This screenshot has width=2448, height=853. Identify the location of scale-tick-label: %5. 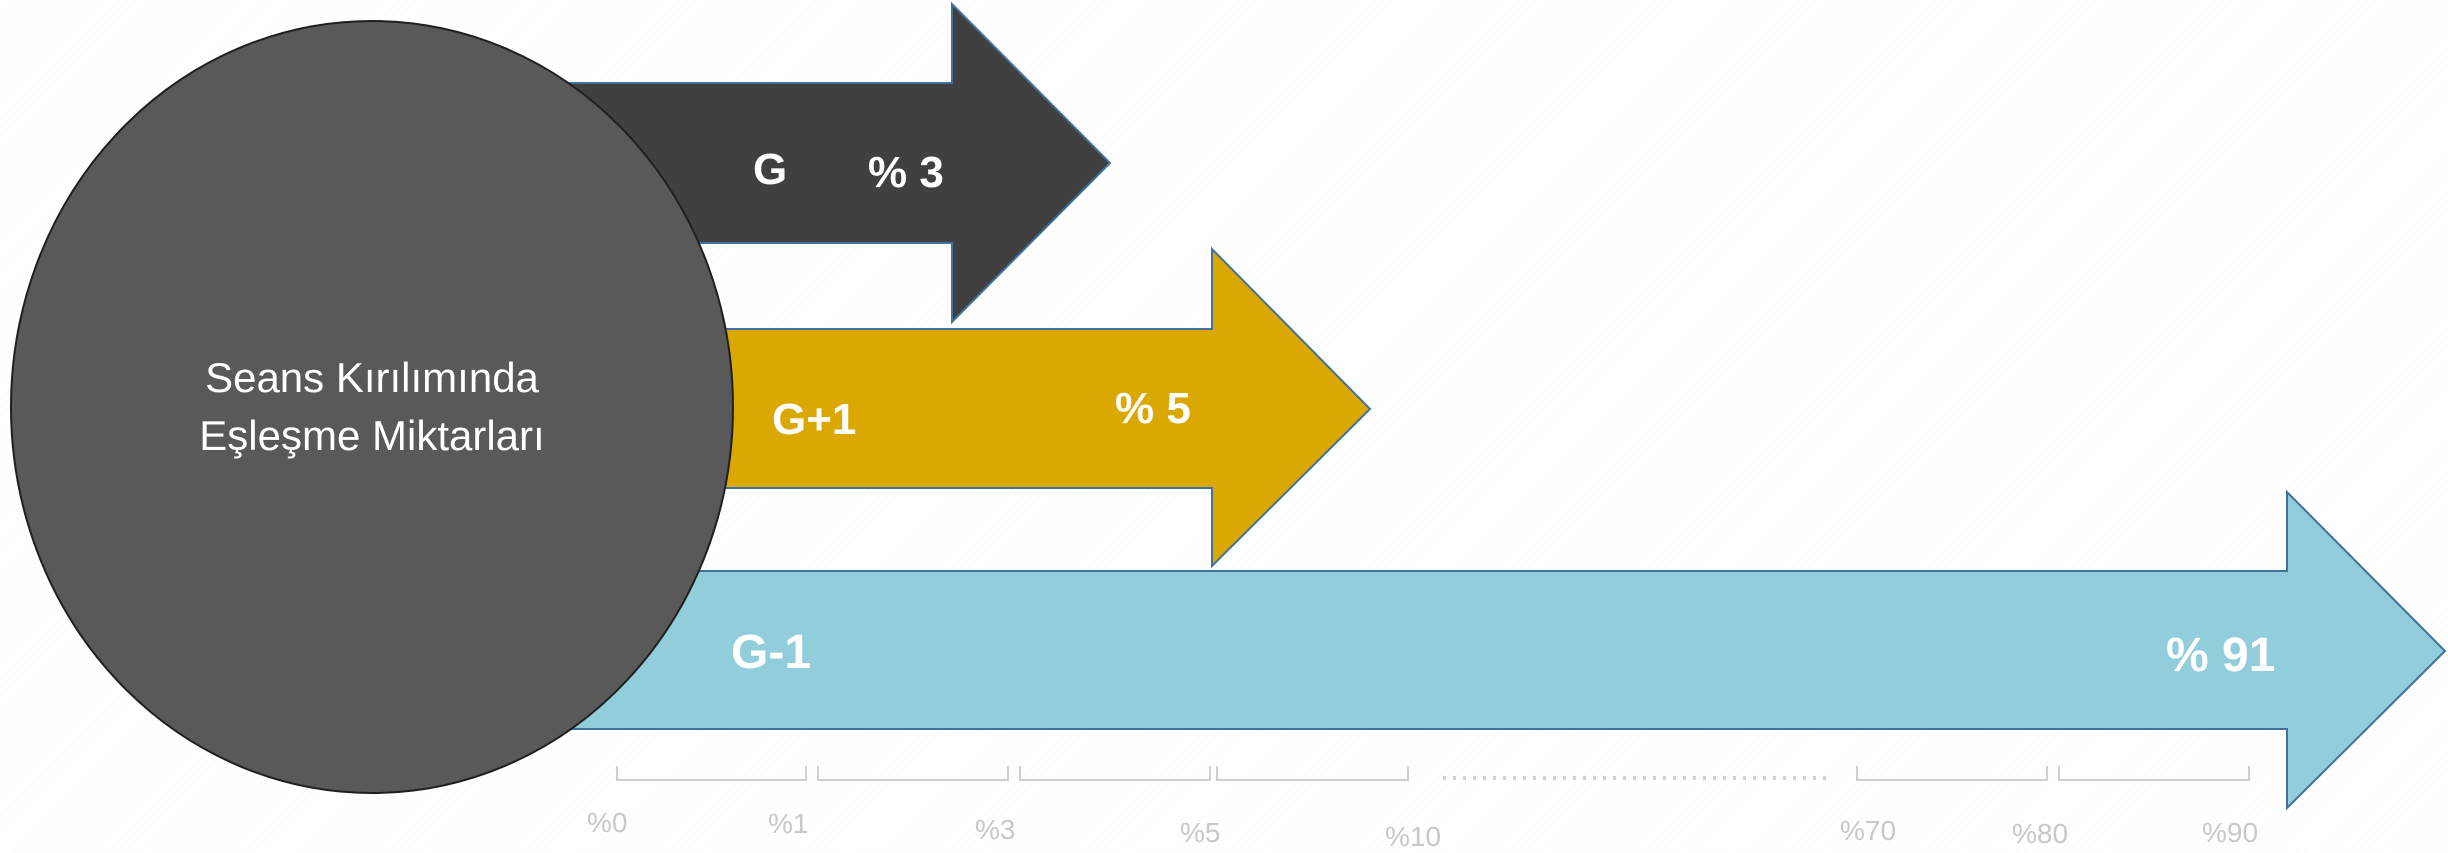
(1200, 832).